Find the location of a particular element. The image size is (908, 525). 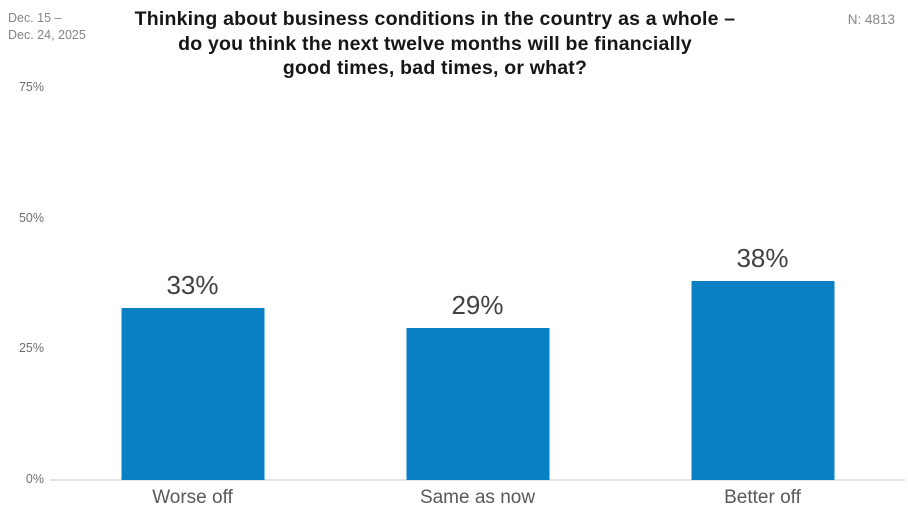

sample-size-label: N: 4813 is located at coordinates (871, 19).